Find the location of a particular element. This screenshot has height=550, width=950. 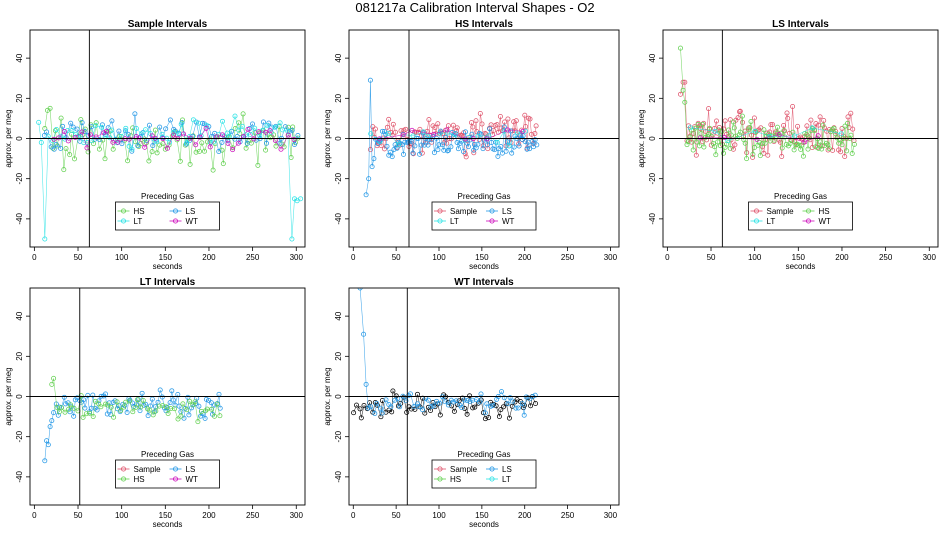

legend-title: Preceding Gas is located at coordinates (167, 196).